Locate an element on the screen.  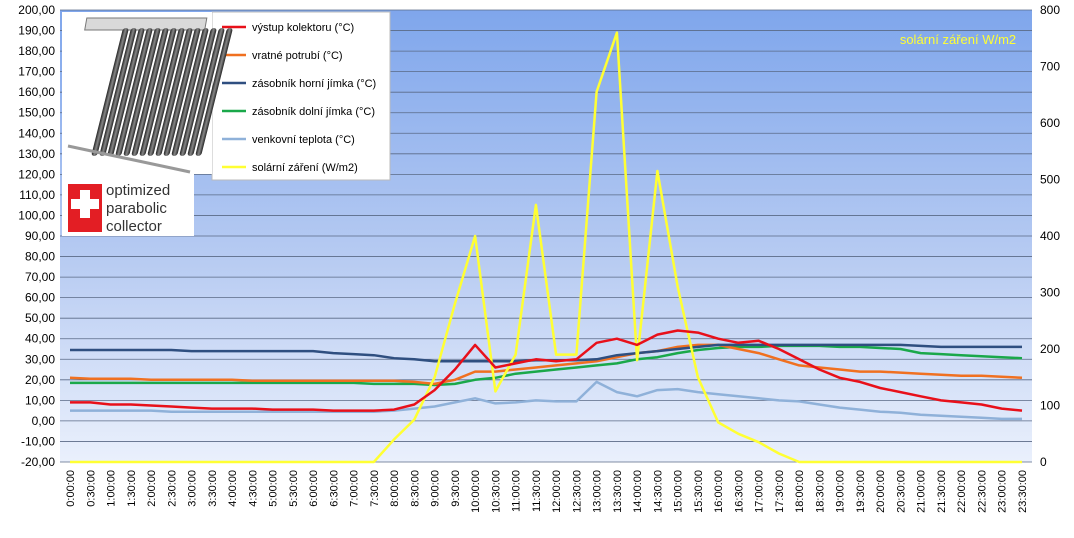
x-tick-label: 20:30:00 is located at coordinates (901, 491).